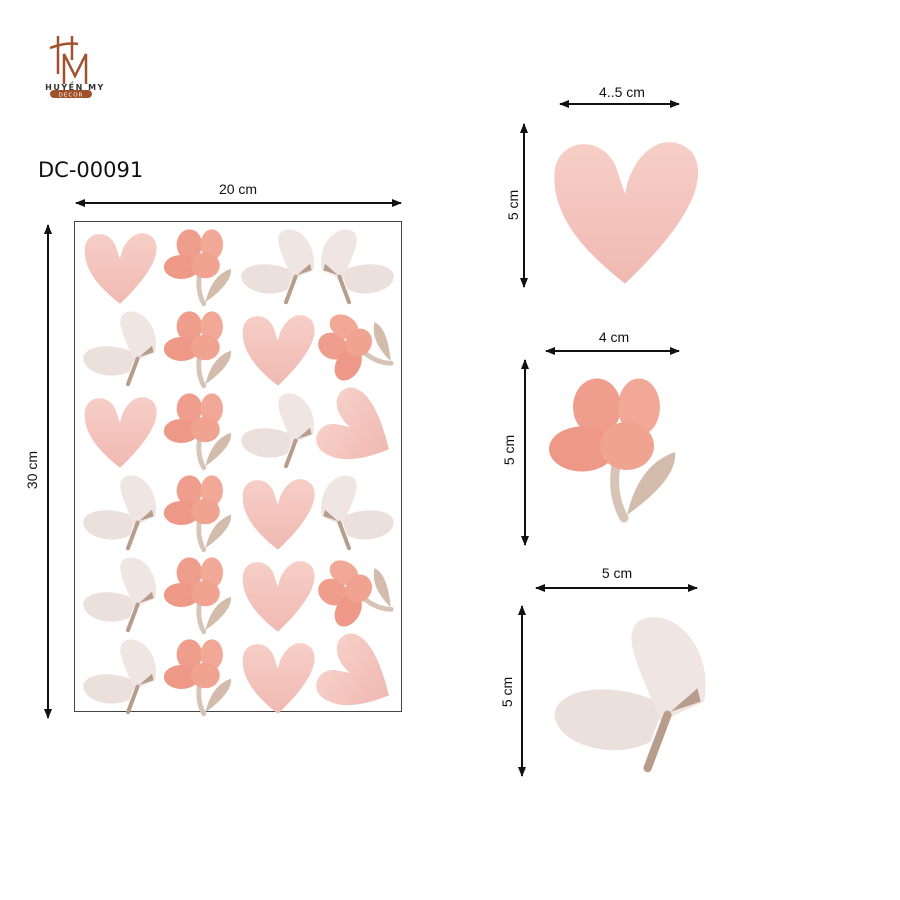 This screenshot has width=900, height=900. What do you see at coordinates (68, 60) in the screenshot?
I see `monogram-icon` at bounding box center [68, 60].